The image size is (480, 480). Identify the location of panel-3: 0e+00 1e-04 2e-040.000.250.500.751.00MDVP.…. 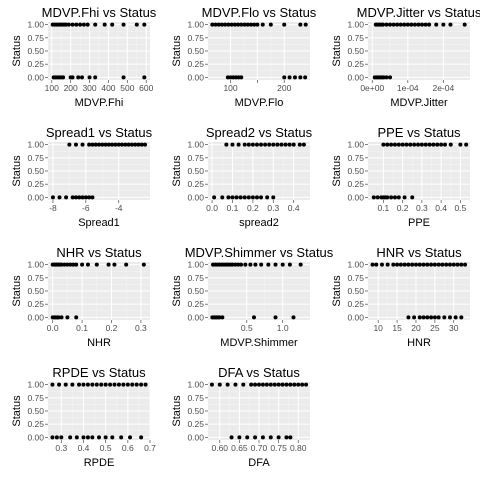
(405, 57).